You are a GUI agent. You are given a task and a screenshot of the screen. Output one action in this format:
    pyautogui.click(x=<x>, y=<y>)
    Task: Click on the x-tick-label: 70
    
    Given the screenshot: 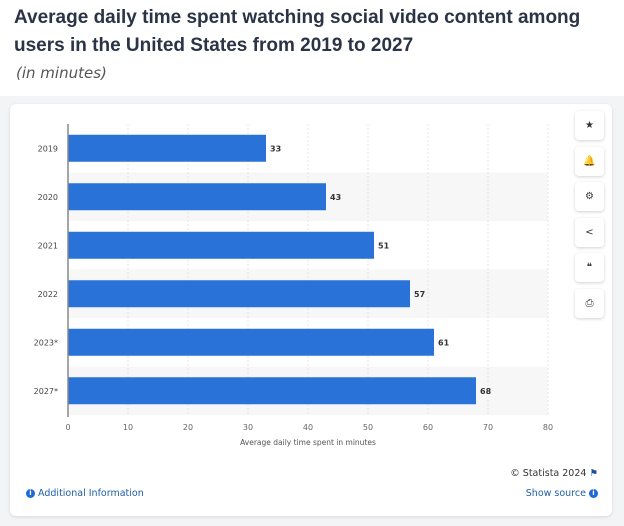 What is the action you would take?
    pyautogui.click(x=488, y=427)
    